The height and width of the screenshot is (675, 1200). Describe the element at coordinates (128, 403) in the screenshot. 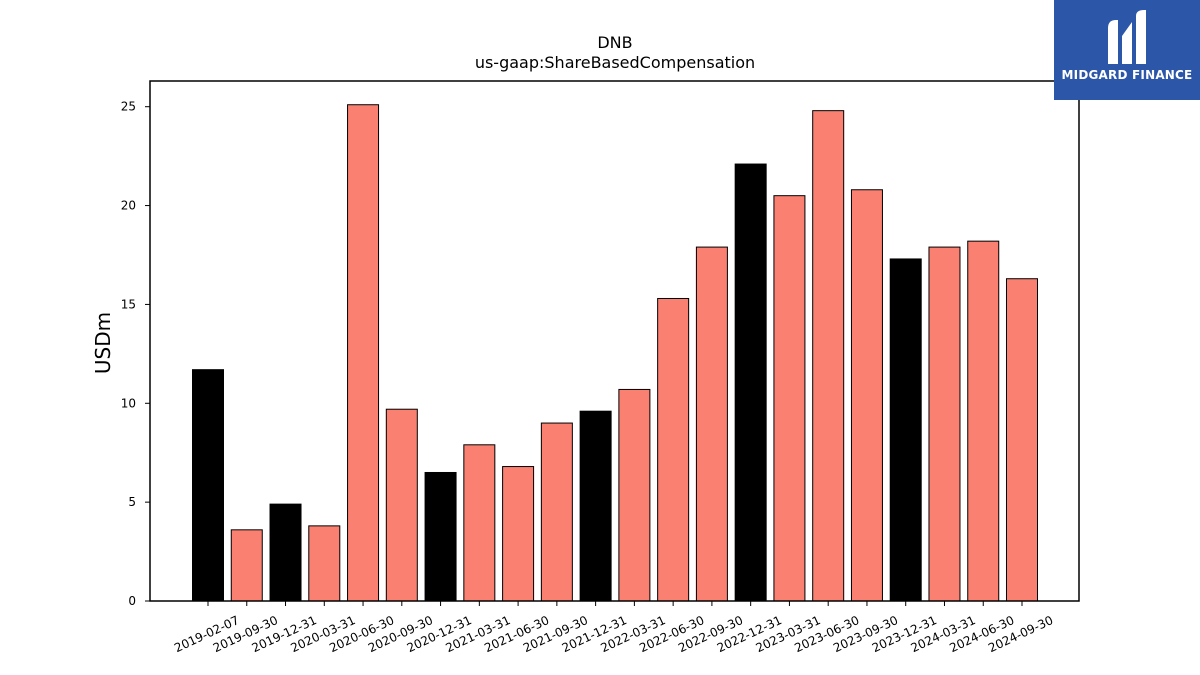

I see `y-tick-label: 10` at that location.